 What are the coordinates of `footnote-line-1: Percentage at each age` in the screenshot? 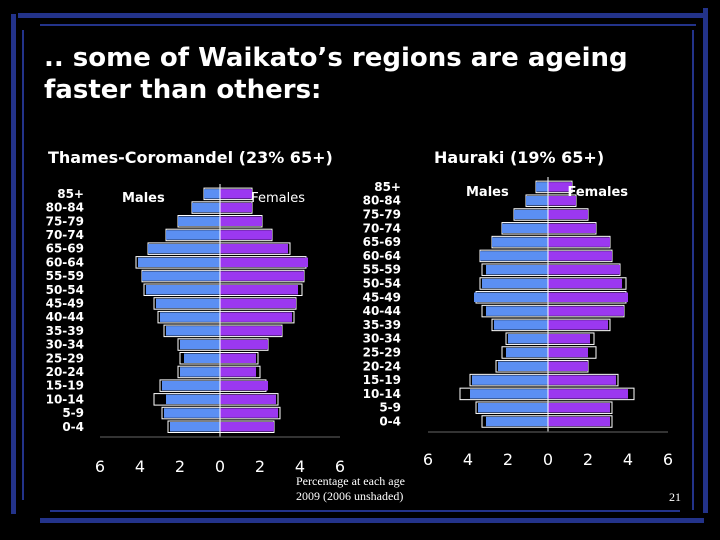 It's located at (350, 481).